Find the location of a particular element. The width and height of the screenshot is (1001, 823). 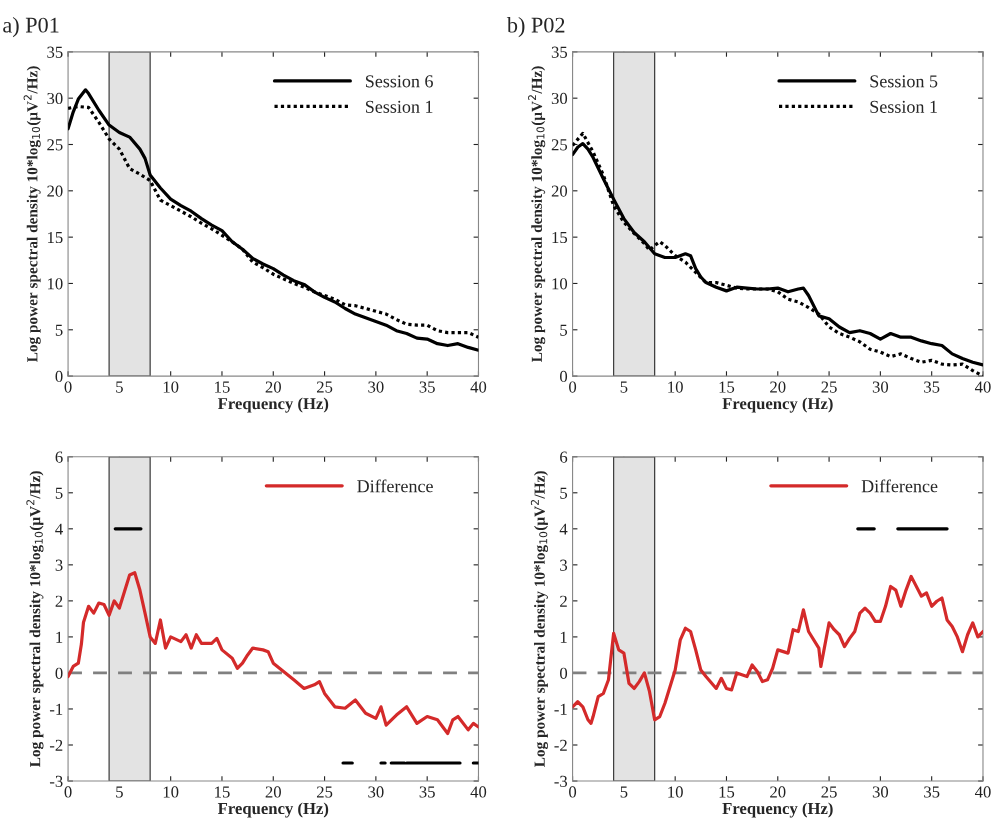

chart-title: a) P01 is located at coordinates (31, 27).